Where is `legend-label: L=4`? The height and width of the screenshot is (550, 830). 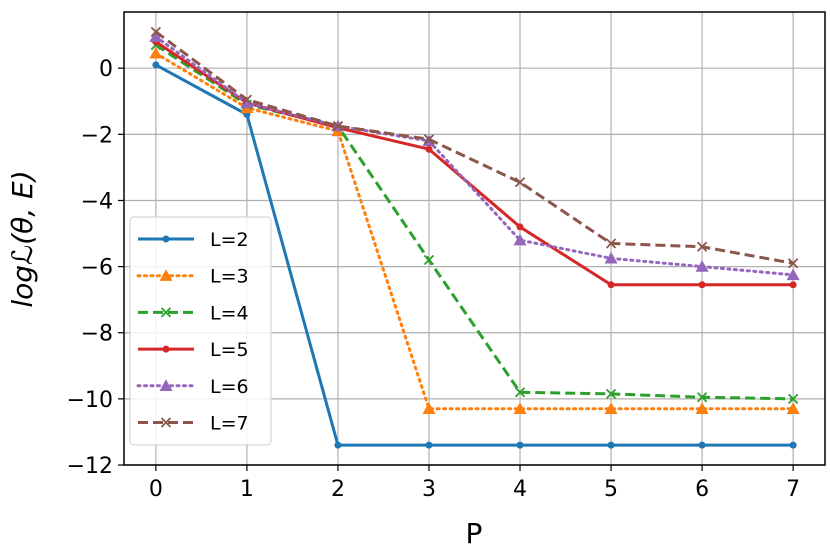
legend-label: L=4 is located at coordinates (229, 313).